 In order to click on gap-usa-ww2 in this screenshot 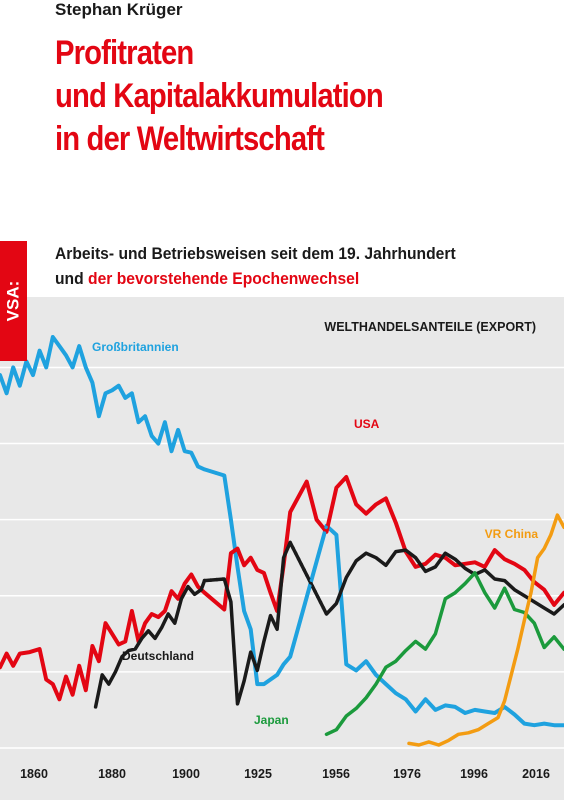, I will do `click(321, 525)`.